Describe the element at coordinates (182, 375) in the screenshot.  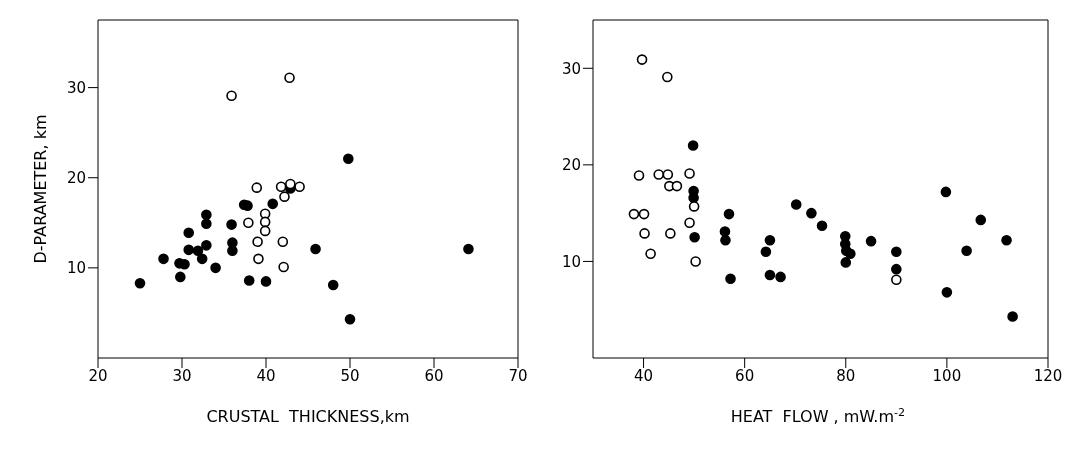
I see `x-tick-label: 30` at that location.